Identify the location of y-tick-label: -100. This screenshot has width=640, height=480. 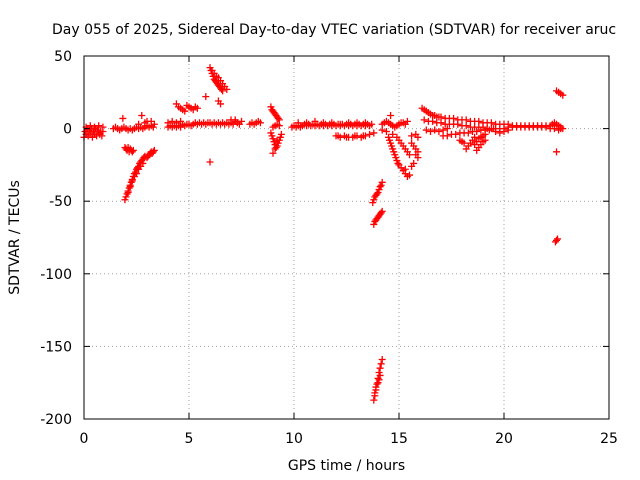
(56, 275).